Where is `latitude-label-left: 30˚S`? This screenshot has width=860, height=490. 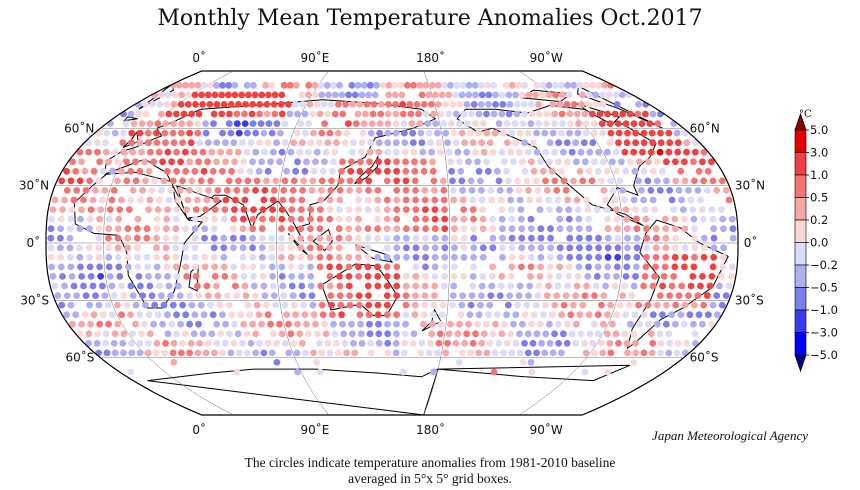 latitude-label-left: 30˚S is located at coordinates (34, 299).